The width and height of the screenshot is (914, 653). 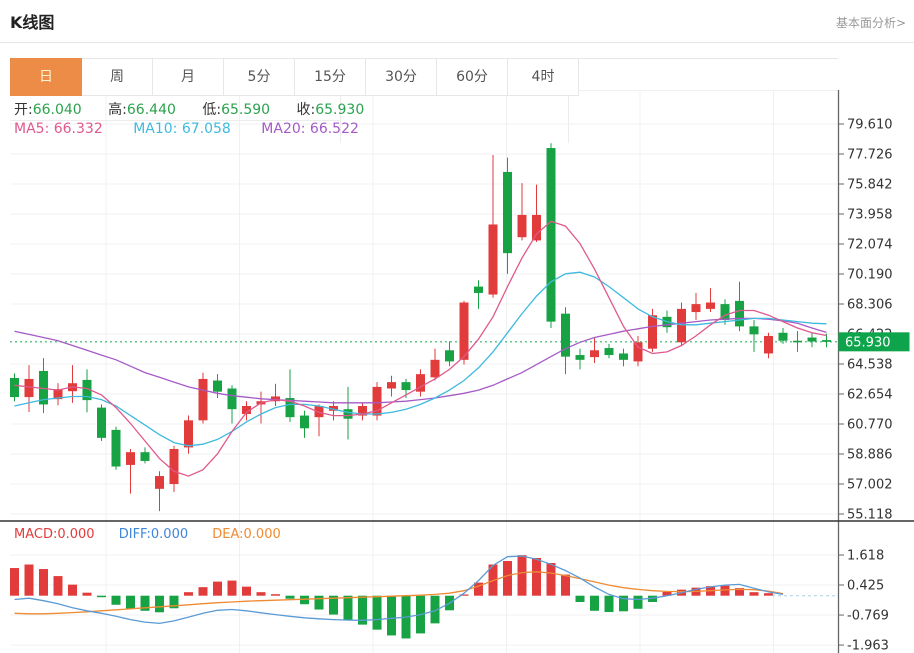 I want to click on svg-text: 64.538, so click(x=870, y=365).